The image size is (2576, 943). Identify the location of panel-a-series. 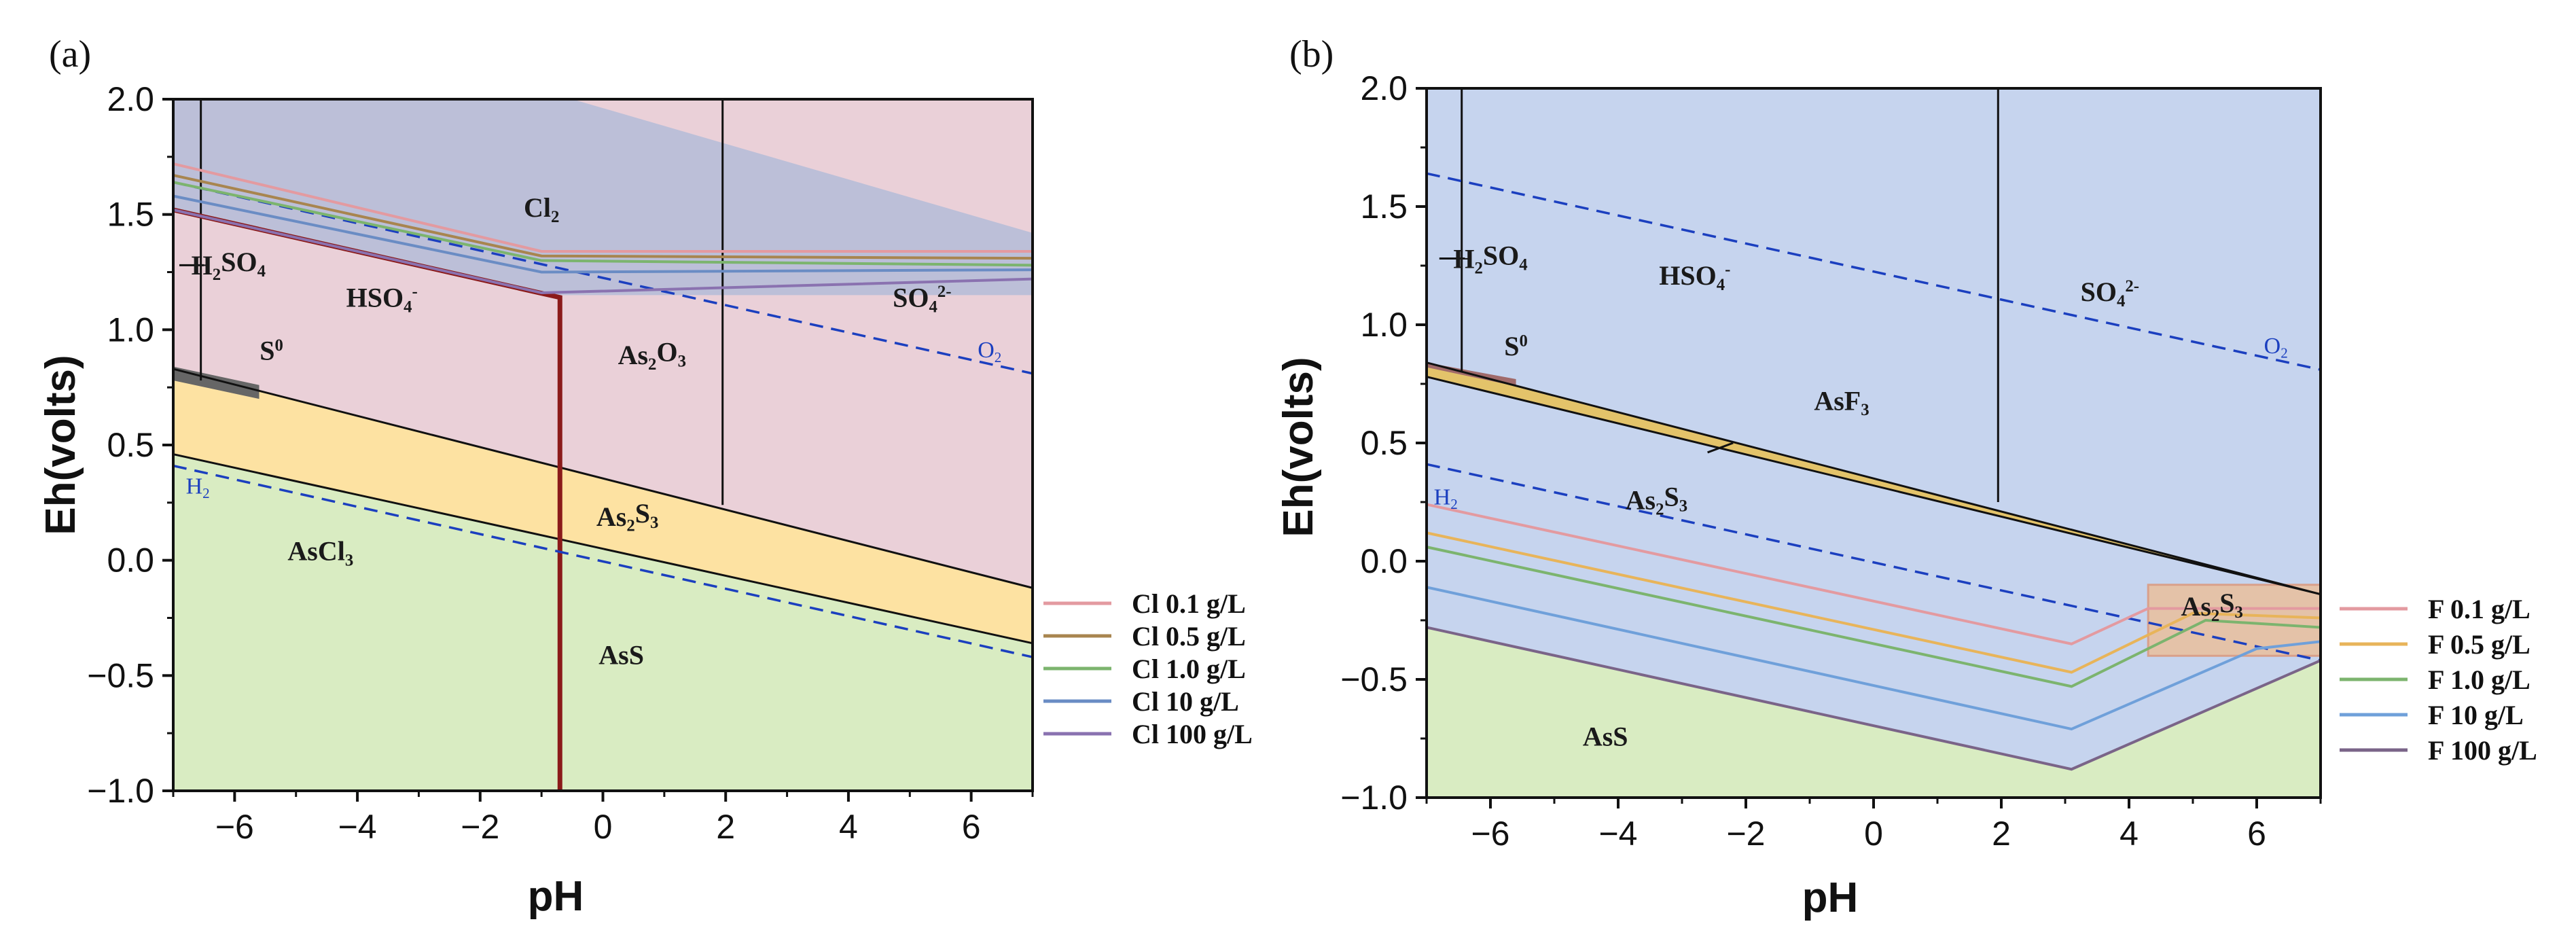
(603, 228).